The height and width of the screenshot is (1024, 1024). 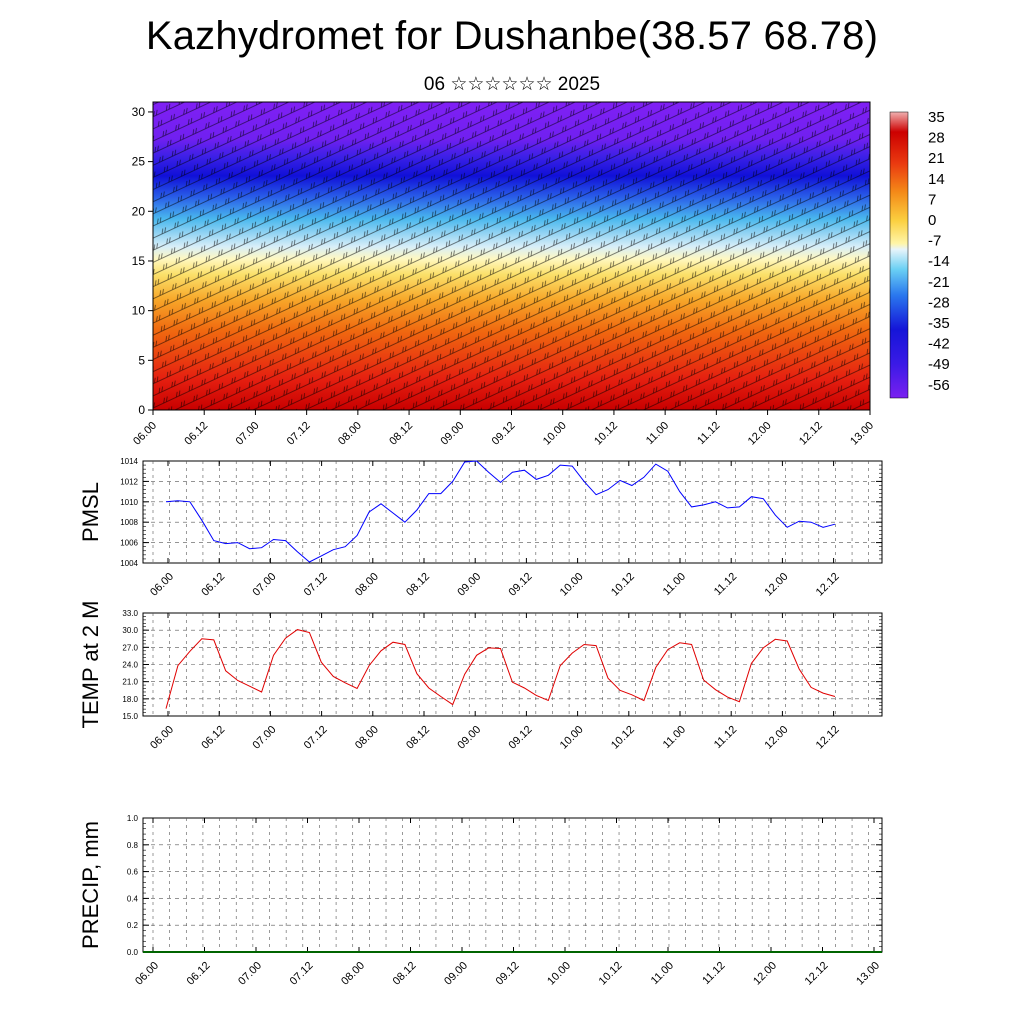 I want to click on y-tick-label: 27.0, so click(x=130, y=647).